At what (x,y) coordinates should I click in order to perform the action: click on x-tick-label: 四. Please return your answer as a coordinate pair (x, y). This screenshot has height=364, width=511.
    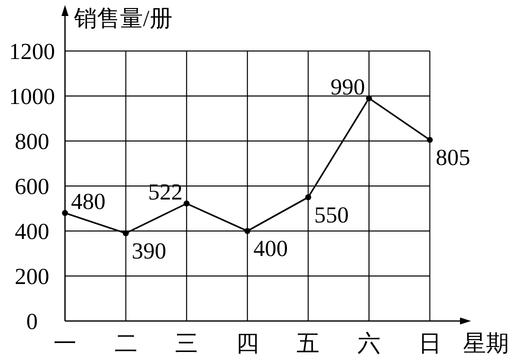
    Looking at the image, I should click on (247, 343).